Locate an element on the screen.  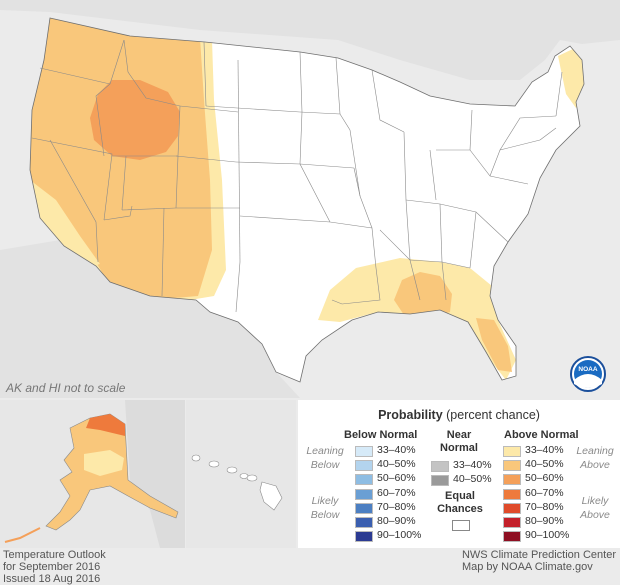
near-normal-label: 33–40% is located at coordinates (472, 465).